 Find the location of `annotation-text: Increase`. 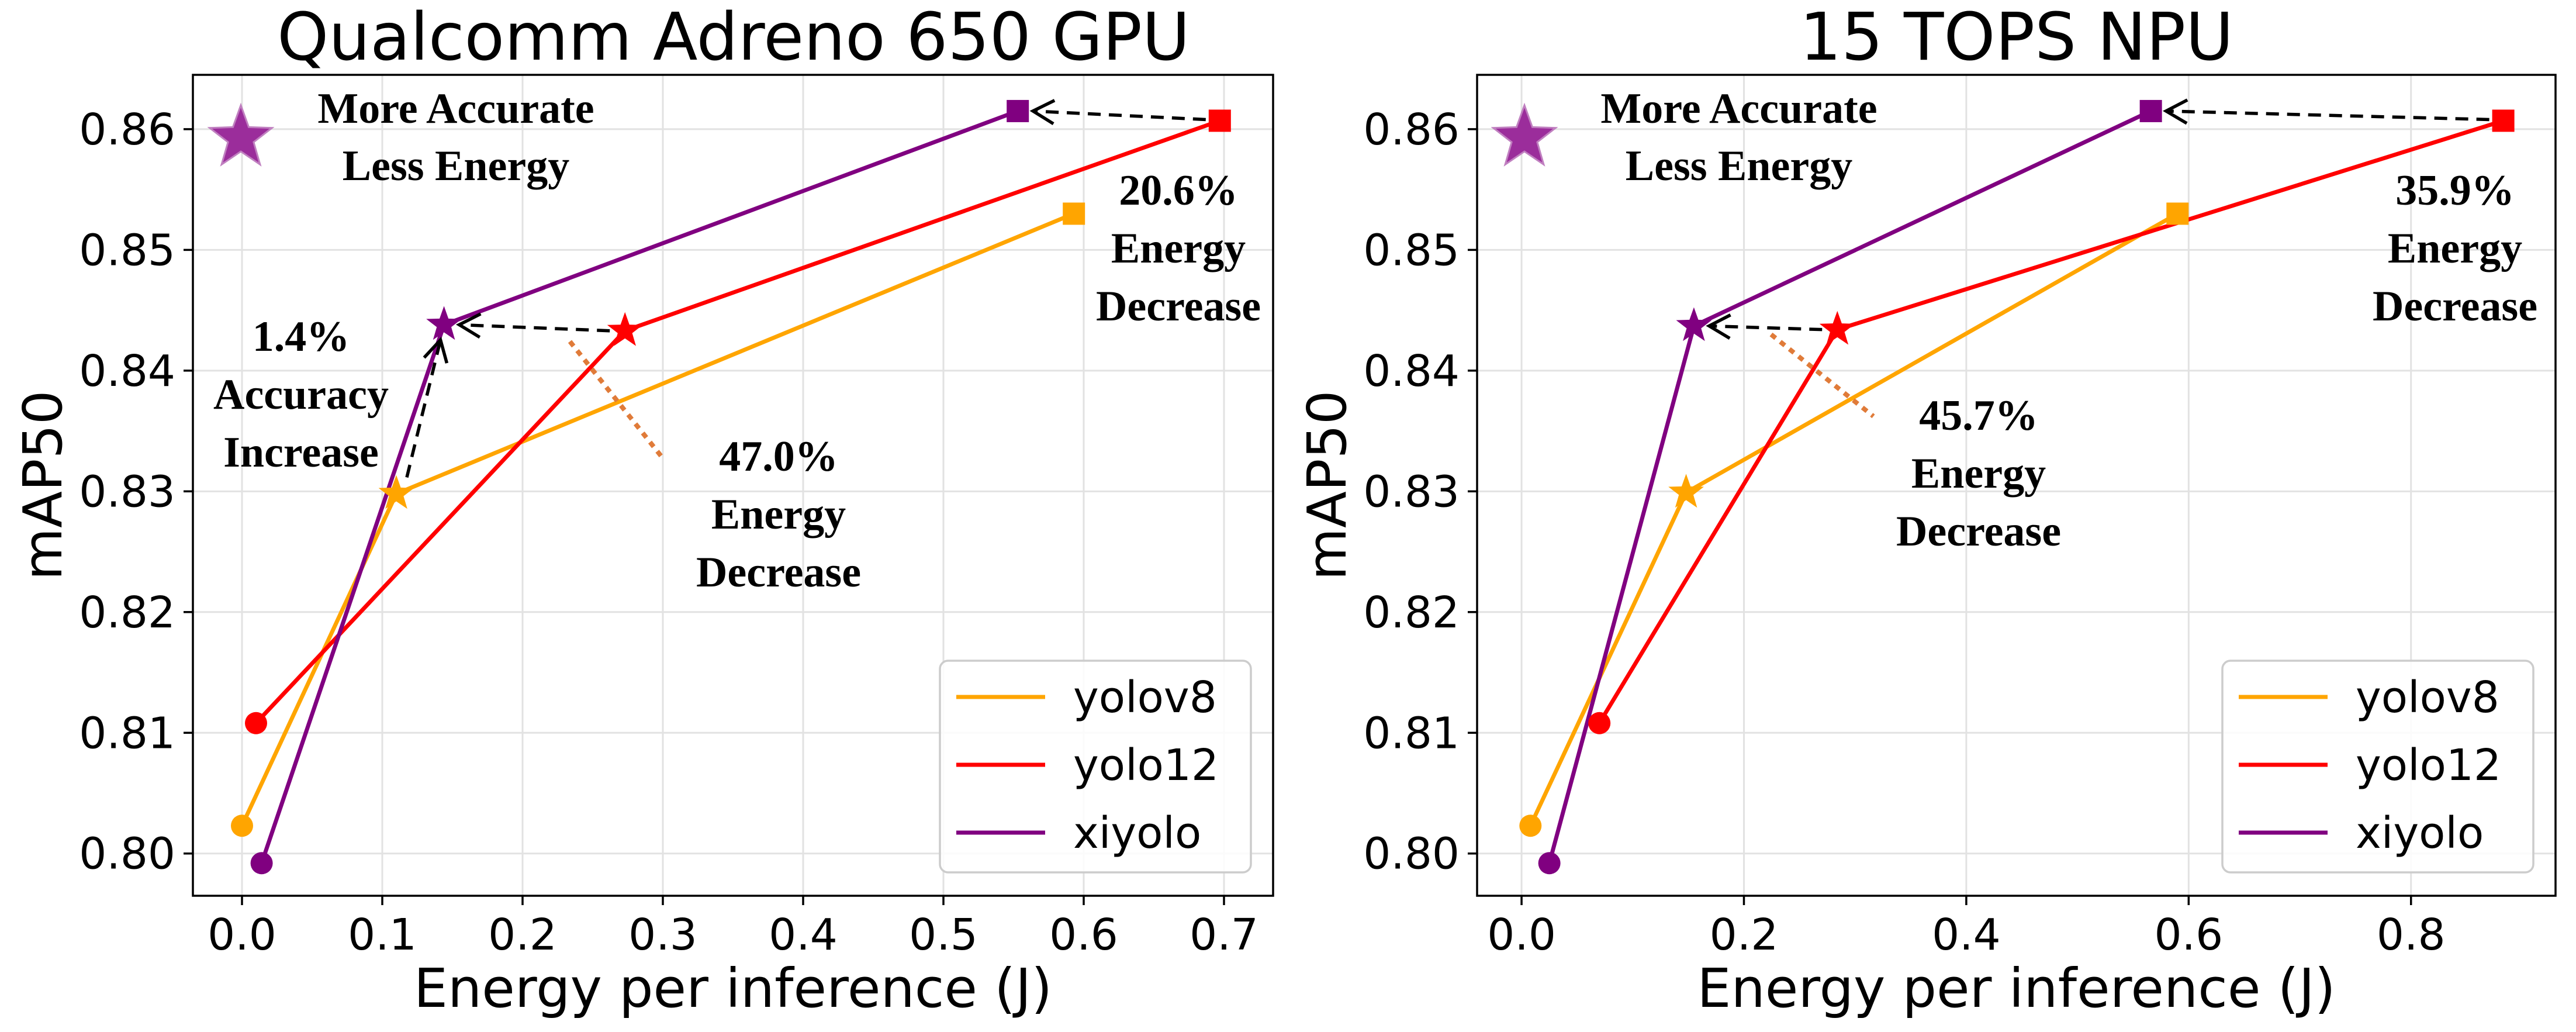

annotation-text: Increase is located at coordinates (301, 453).